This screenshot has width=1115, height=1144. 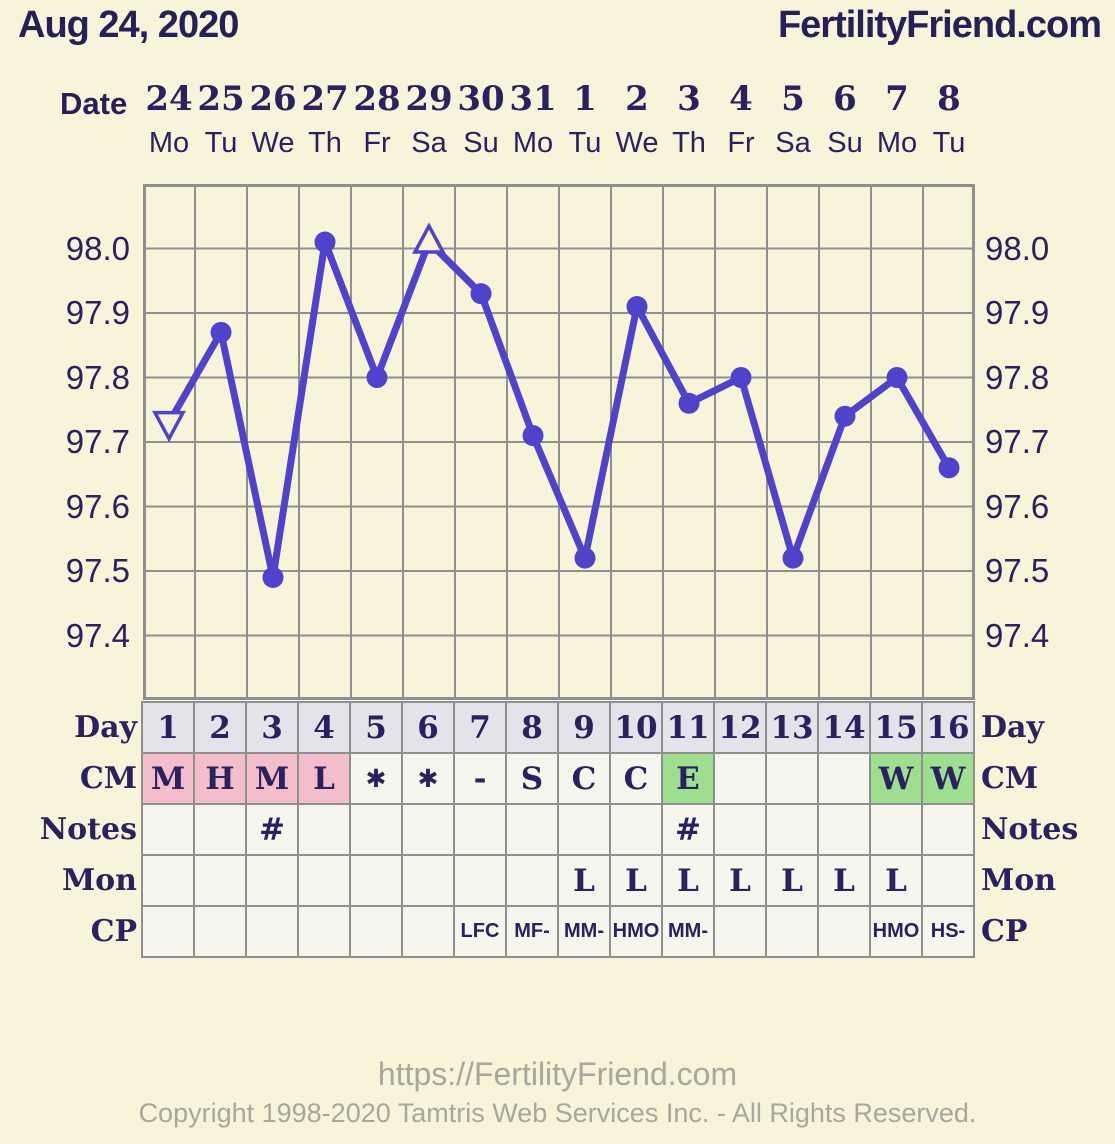 I want to click on date-cell: 26, so click(x=273, y=99).